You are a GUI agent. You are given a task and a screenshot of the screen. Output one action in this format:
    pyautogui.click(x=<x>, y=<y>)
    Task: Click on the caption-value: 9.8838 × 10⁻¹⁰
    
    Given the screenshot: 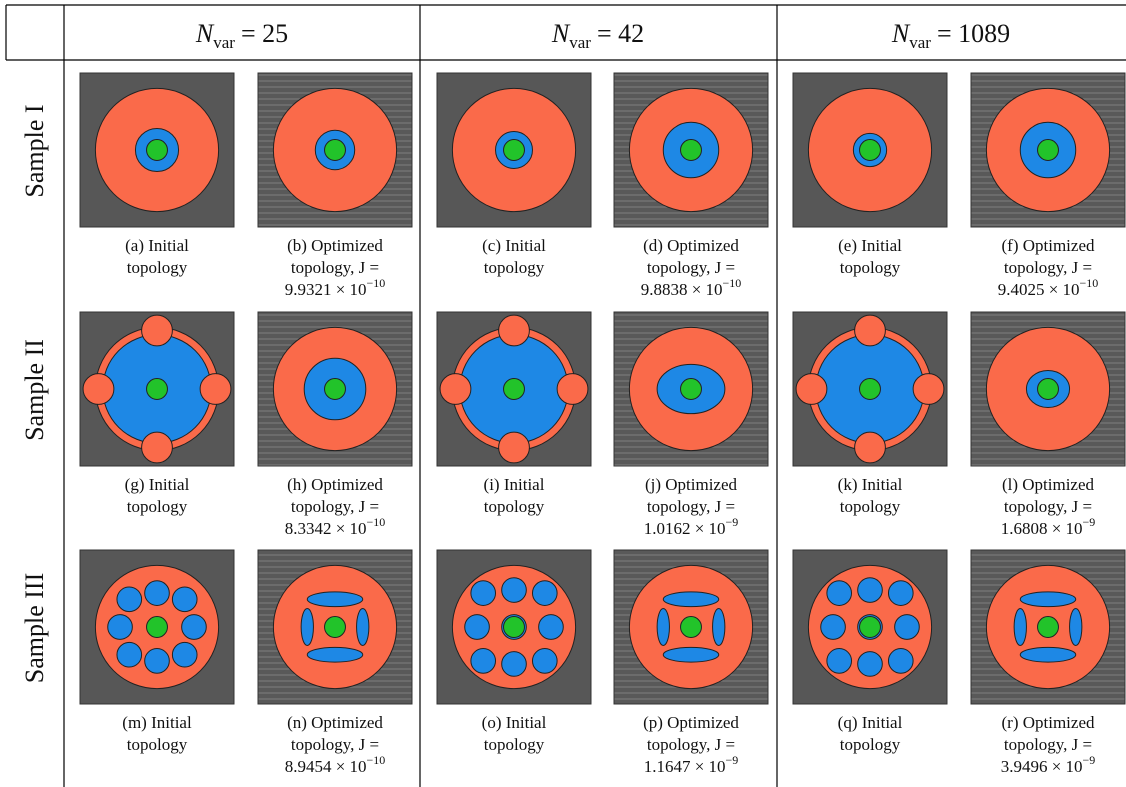 What is the action you would take?
    pyautogui.click(x=691, y=287)
    